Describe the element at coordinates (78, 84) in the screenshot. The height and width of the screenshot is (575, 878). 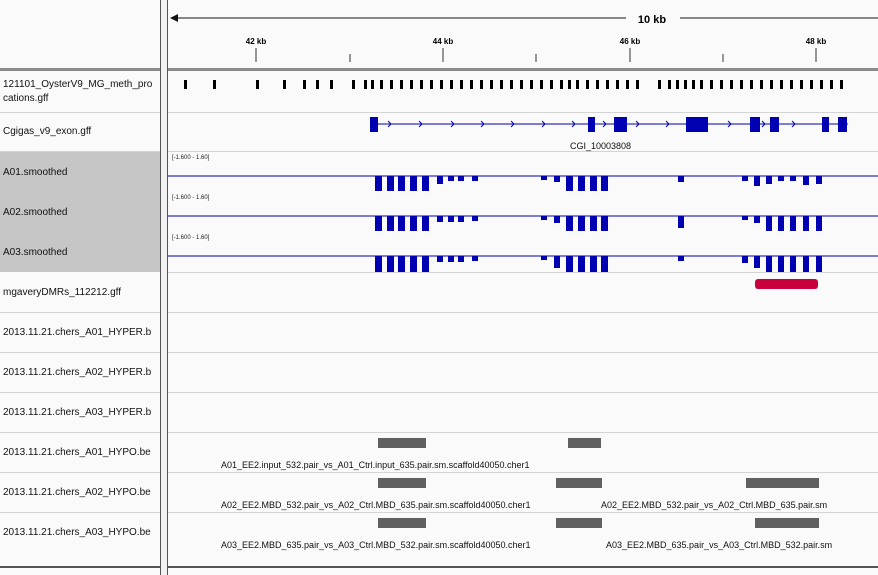
I see `track-name-methylation-gff: 121101_OysterV9_MG_meth_pro` at that location.